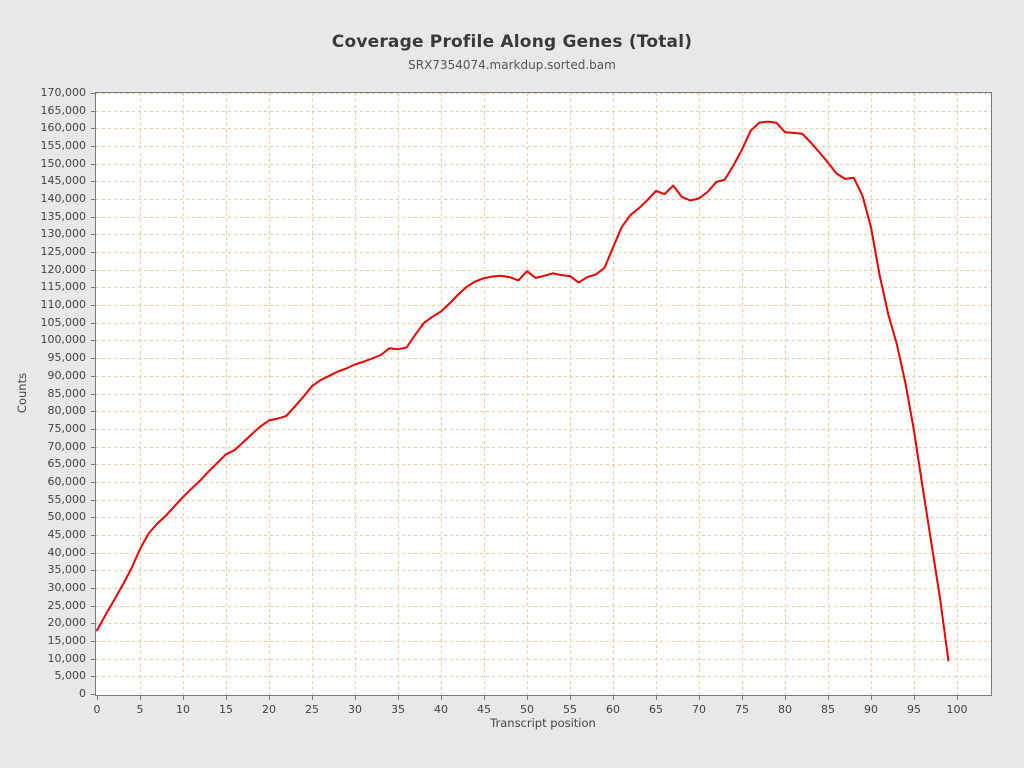 Image resolution: width=1024 pixels, height=768 pixels. Describe the element at coordinates (398, 709) in the screenshot. I see `x-tick-label: 35` at that location.